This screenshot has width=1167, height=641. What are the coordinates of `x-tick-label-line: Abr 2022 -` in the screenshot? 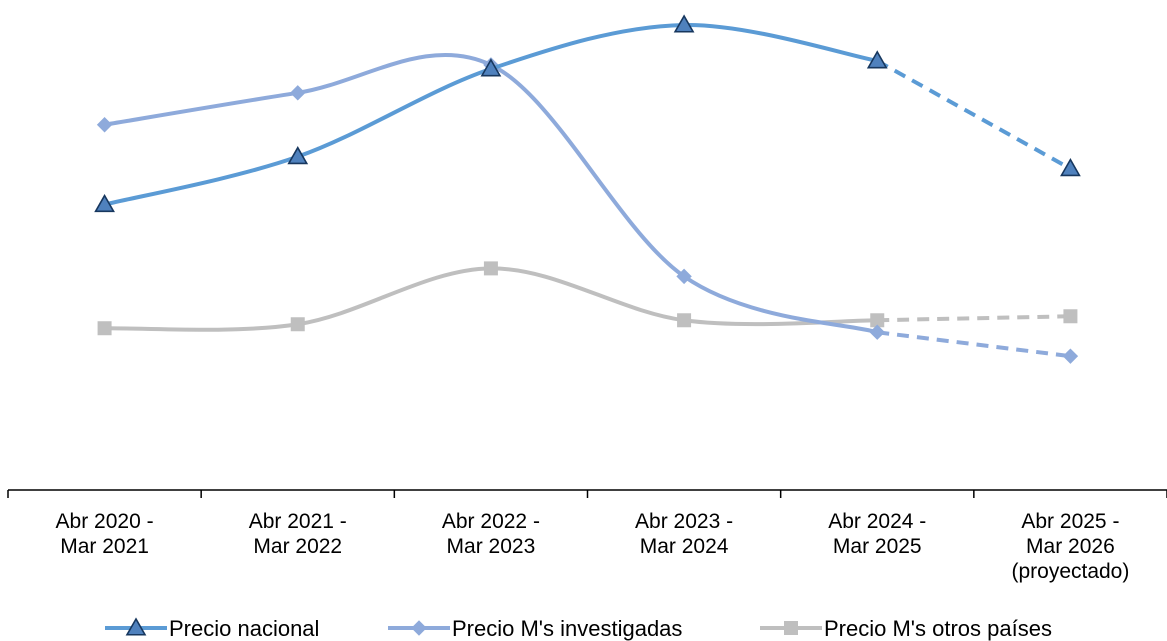 It's located at (491, 521).